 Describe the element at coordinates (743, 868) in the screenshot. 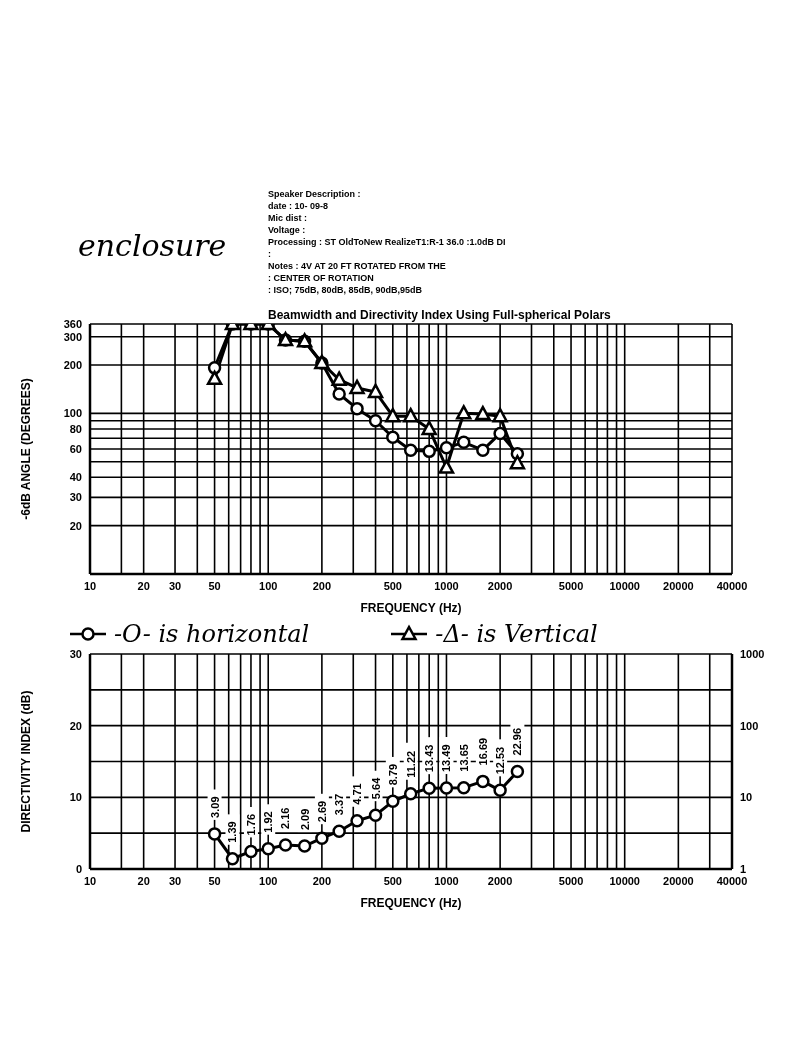

I see `y-tick-label: 1` at that location.